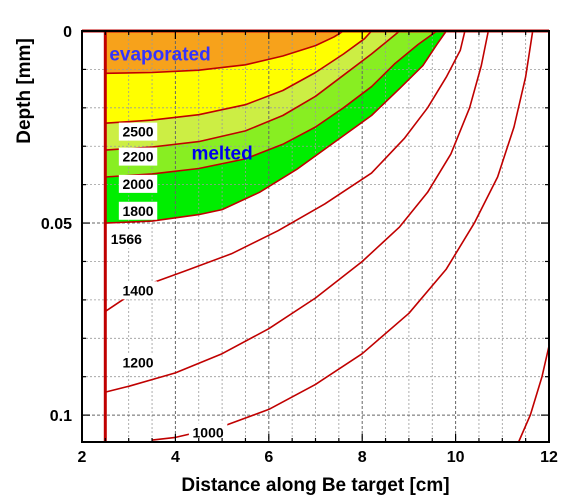 The width and height of the screenshot is (566, 501). I want to click on evaporated-label: evaporated, so click(159, 54).